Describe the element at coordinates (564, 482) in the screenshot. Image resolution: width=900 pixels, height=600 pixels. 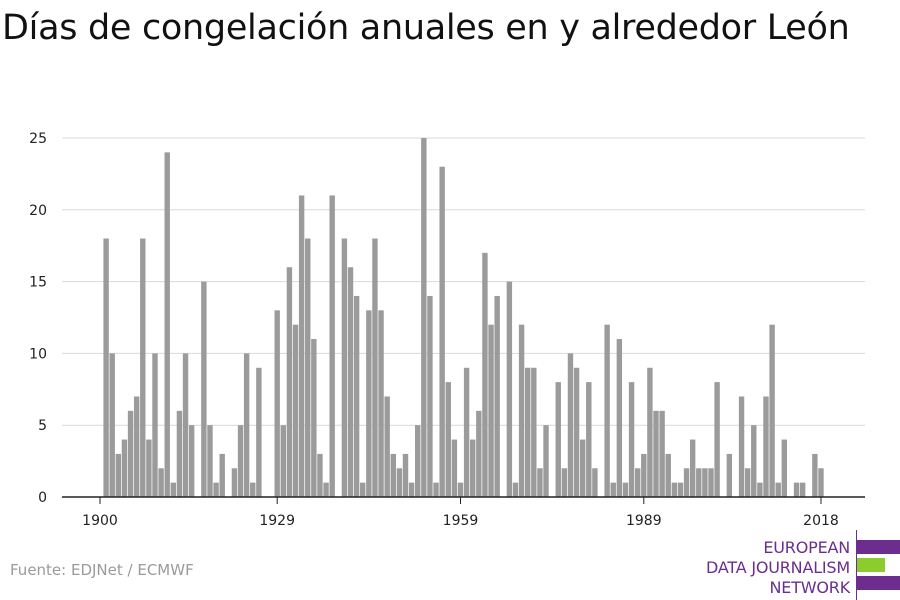
I see `bar-1976` at that location.